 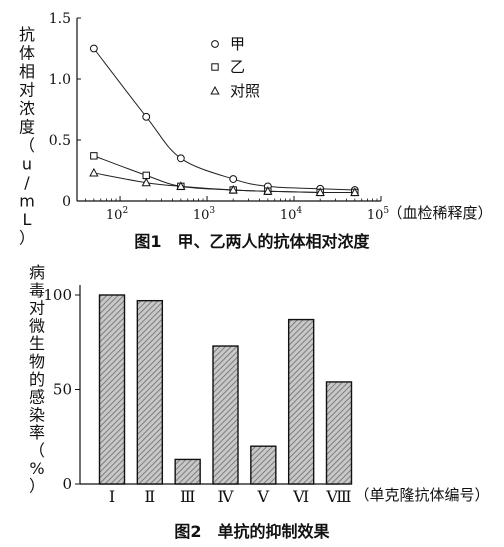 What do you see at coordinates (237, 44) in the screenshot?
I see `fig1-legend-label-1: 甲` at bounding box center [237, 44].